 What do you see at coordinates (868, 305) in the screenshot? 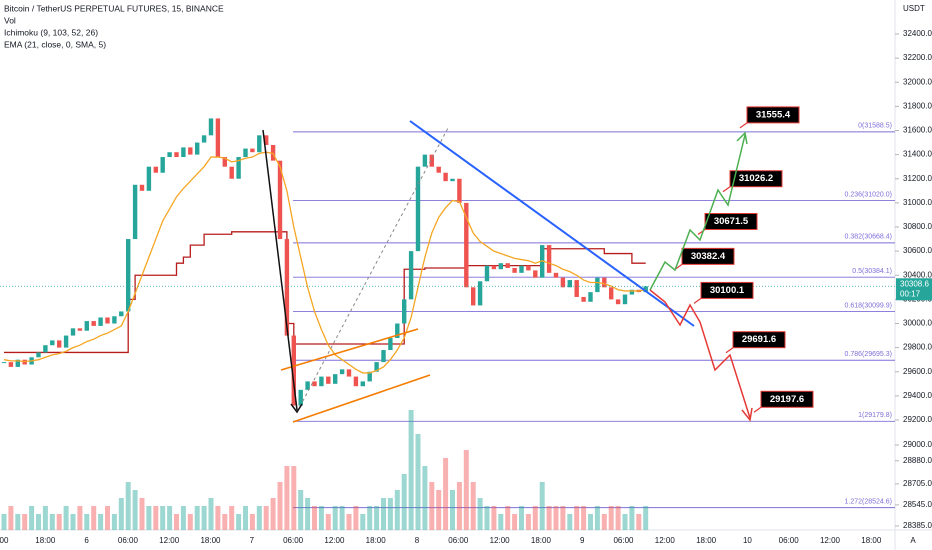
I see `fib-label: 0.618(30099.9)` at bounding box center [868, 305].